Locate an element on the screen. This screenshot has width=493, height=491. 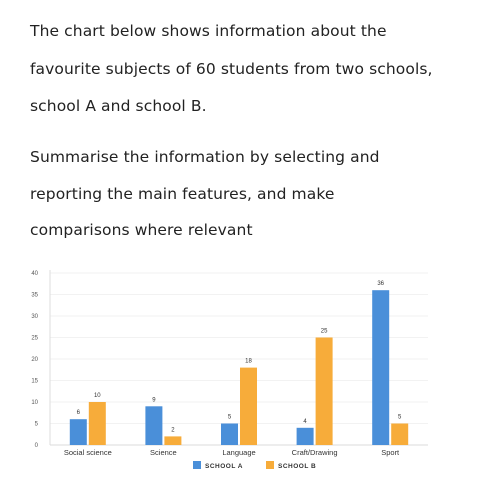
y-tick-label: 10 is located at coordinates (34, 403).